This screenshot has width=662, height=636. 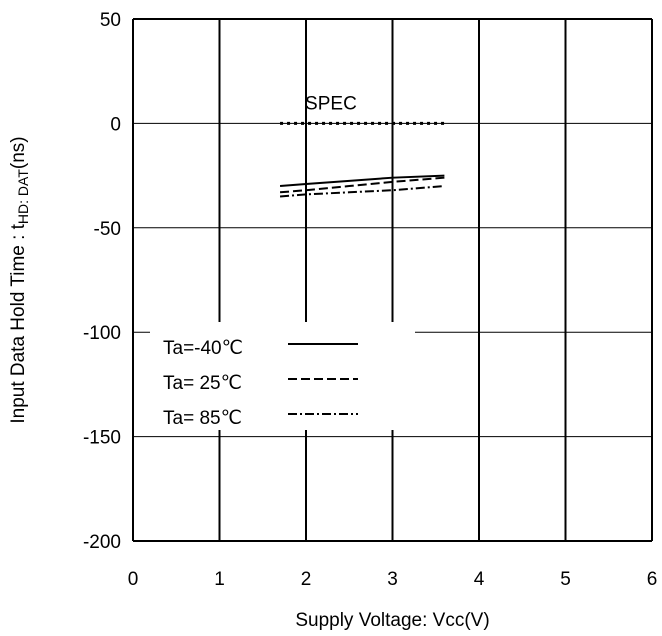 What do you see at coordinates (23, 196) in the screenshot?
I see `y-axis-label-sub: HD: DAT` at bounding box center [23, 196].